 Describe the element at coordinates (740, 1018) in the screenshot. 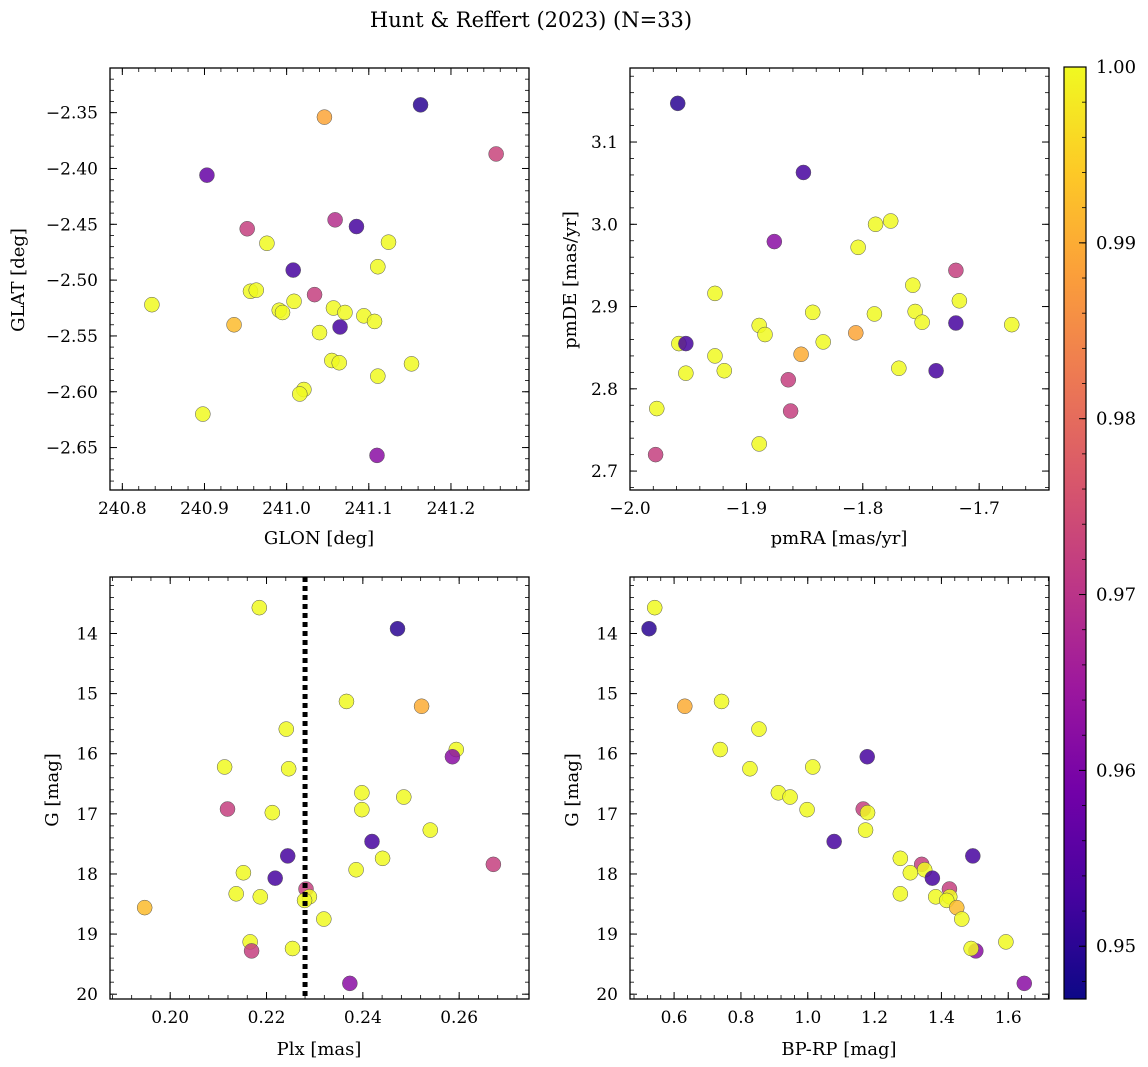

I see `x-tick-label: 0.8` at that location.